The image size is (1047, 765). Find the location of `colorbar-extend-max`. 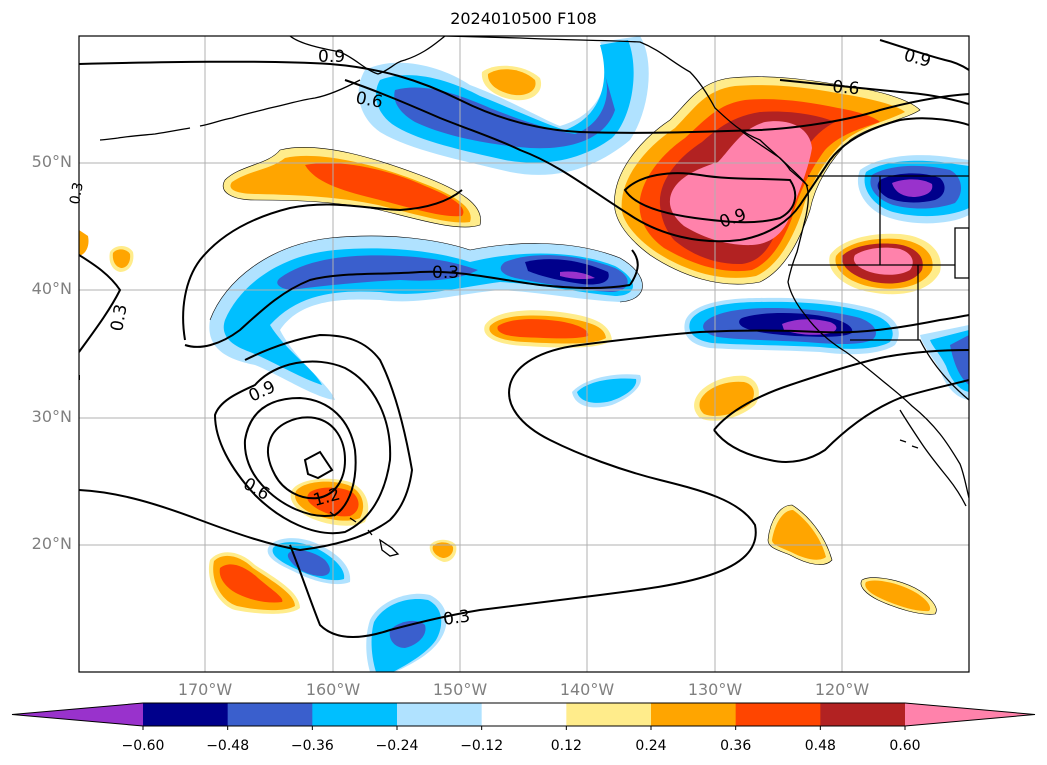

colorbar-extend-max is located at coordinates (970, 714).